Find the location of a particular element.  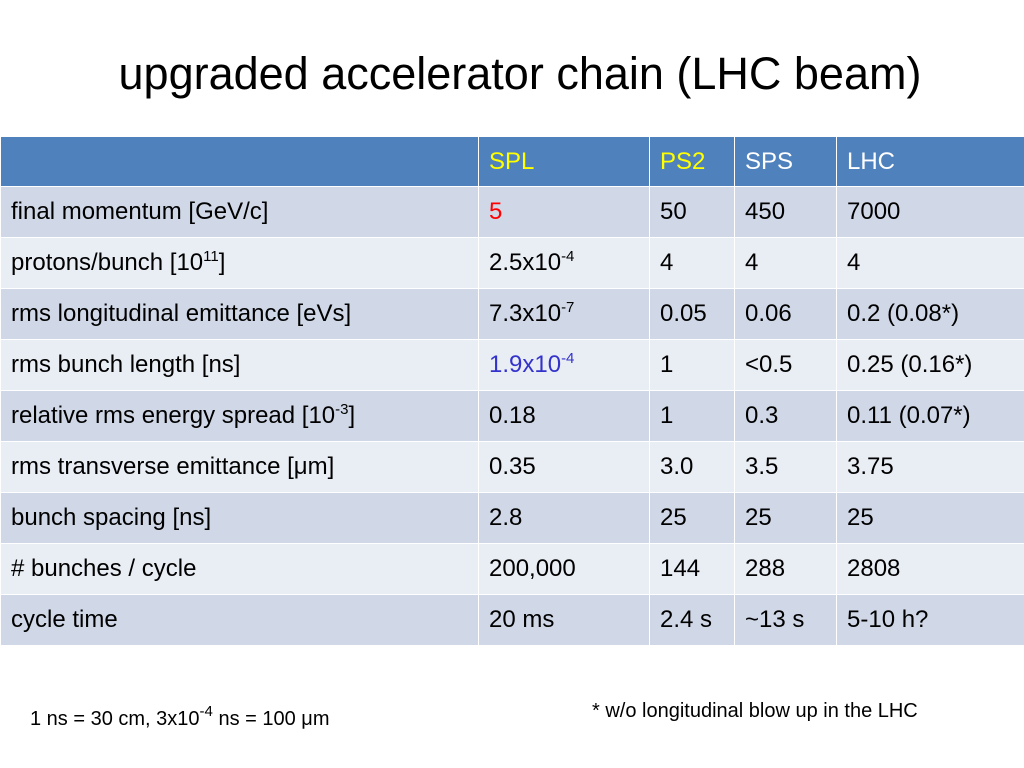

row-label: relative rms energy spread [10-3] is located at coordinates (239, 416).